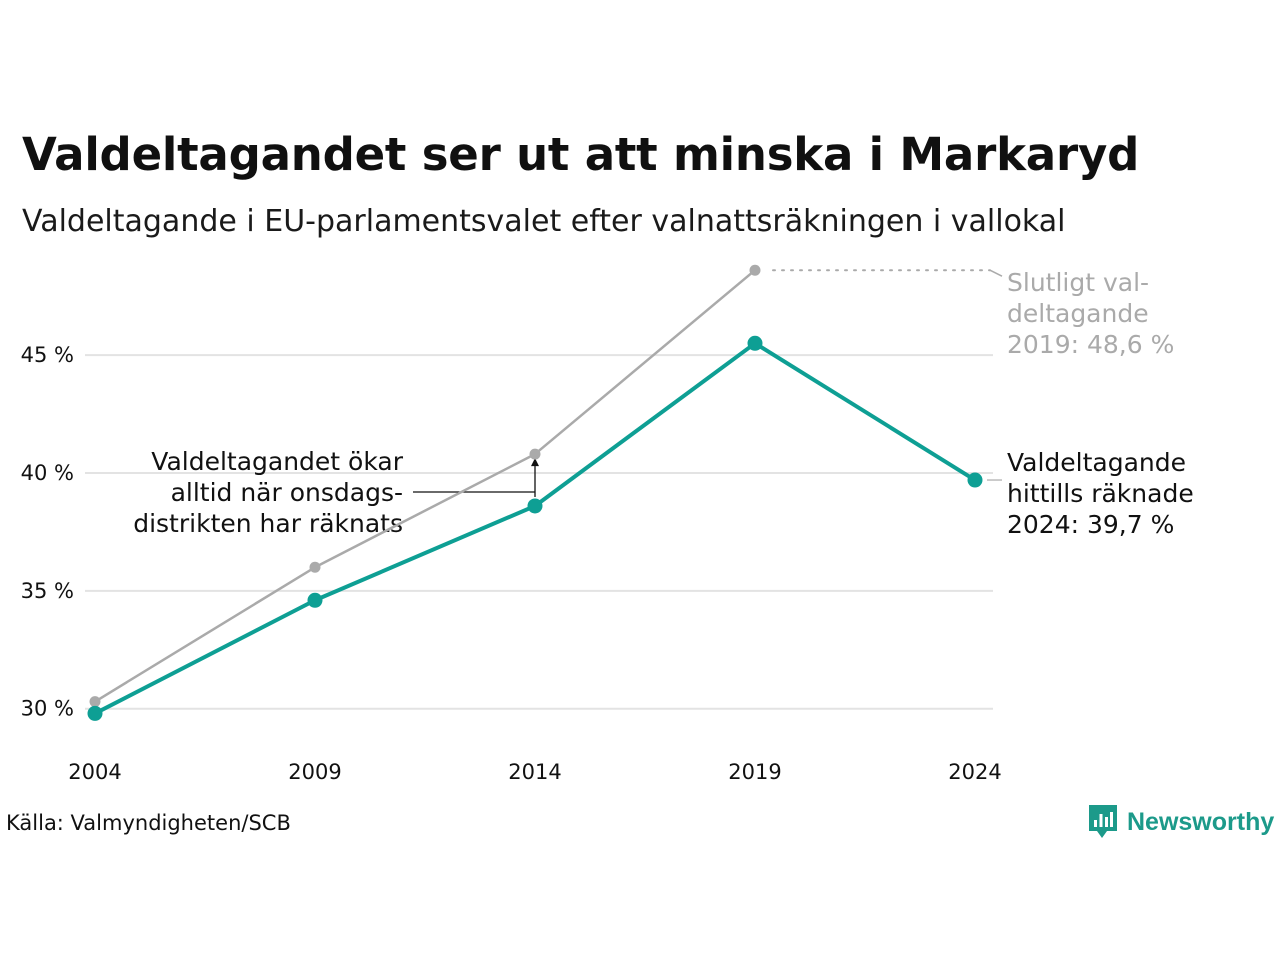 Image resolution: width=1280 pixels, height=960 pixels. What do you see at coordinates (1103, 821) in the screenshot?
I see `newsworthy-logo-icon` at bounding box center [1103, 821].